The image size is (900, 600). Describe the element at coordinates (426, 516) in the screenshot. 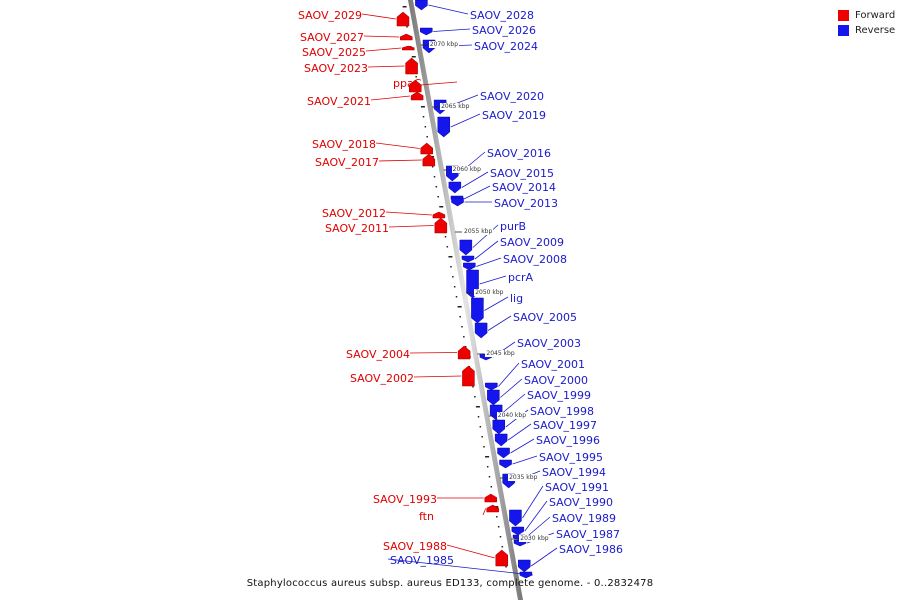

I see `forward-gene-label-13: ftn` at that location.